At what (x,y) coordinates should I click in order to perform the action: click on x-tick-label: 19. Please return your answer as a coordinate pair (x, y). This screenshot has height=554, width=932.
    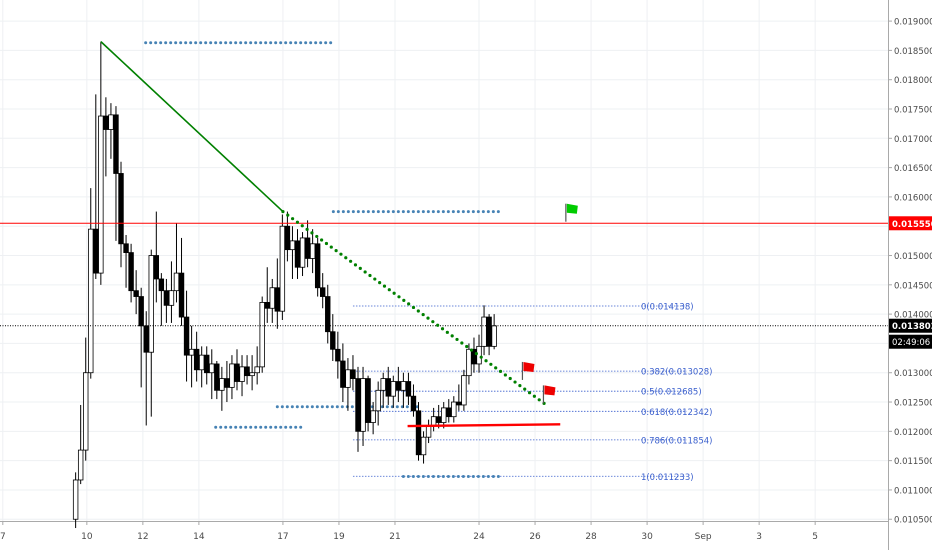
    Looking at the image, I should click on (339, 537).